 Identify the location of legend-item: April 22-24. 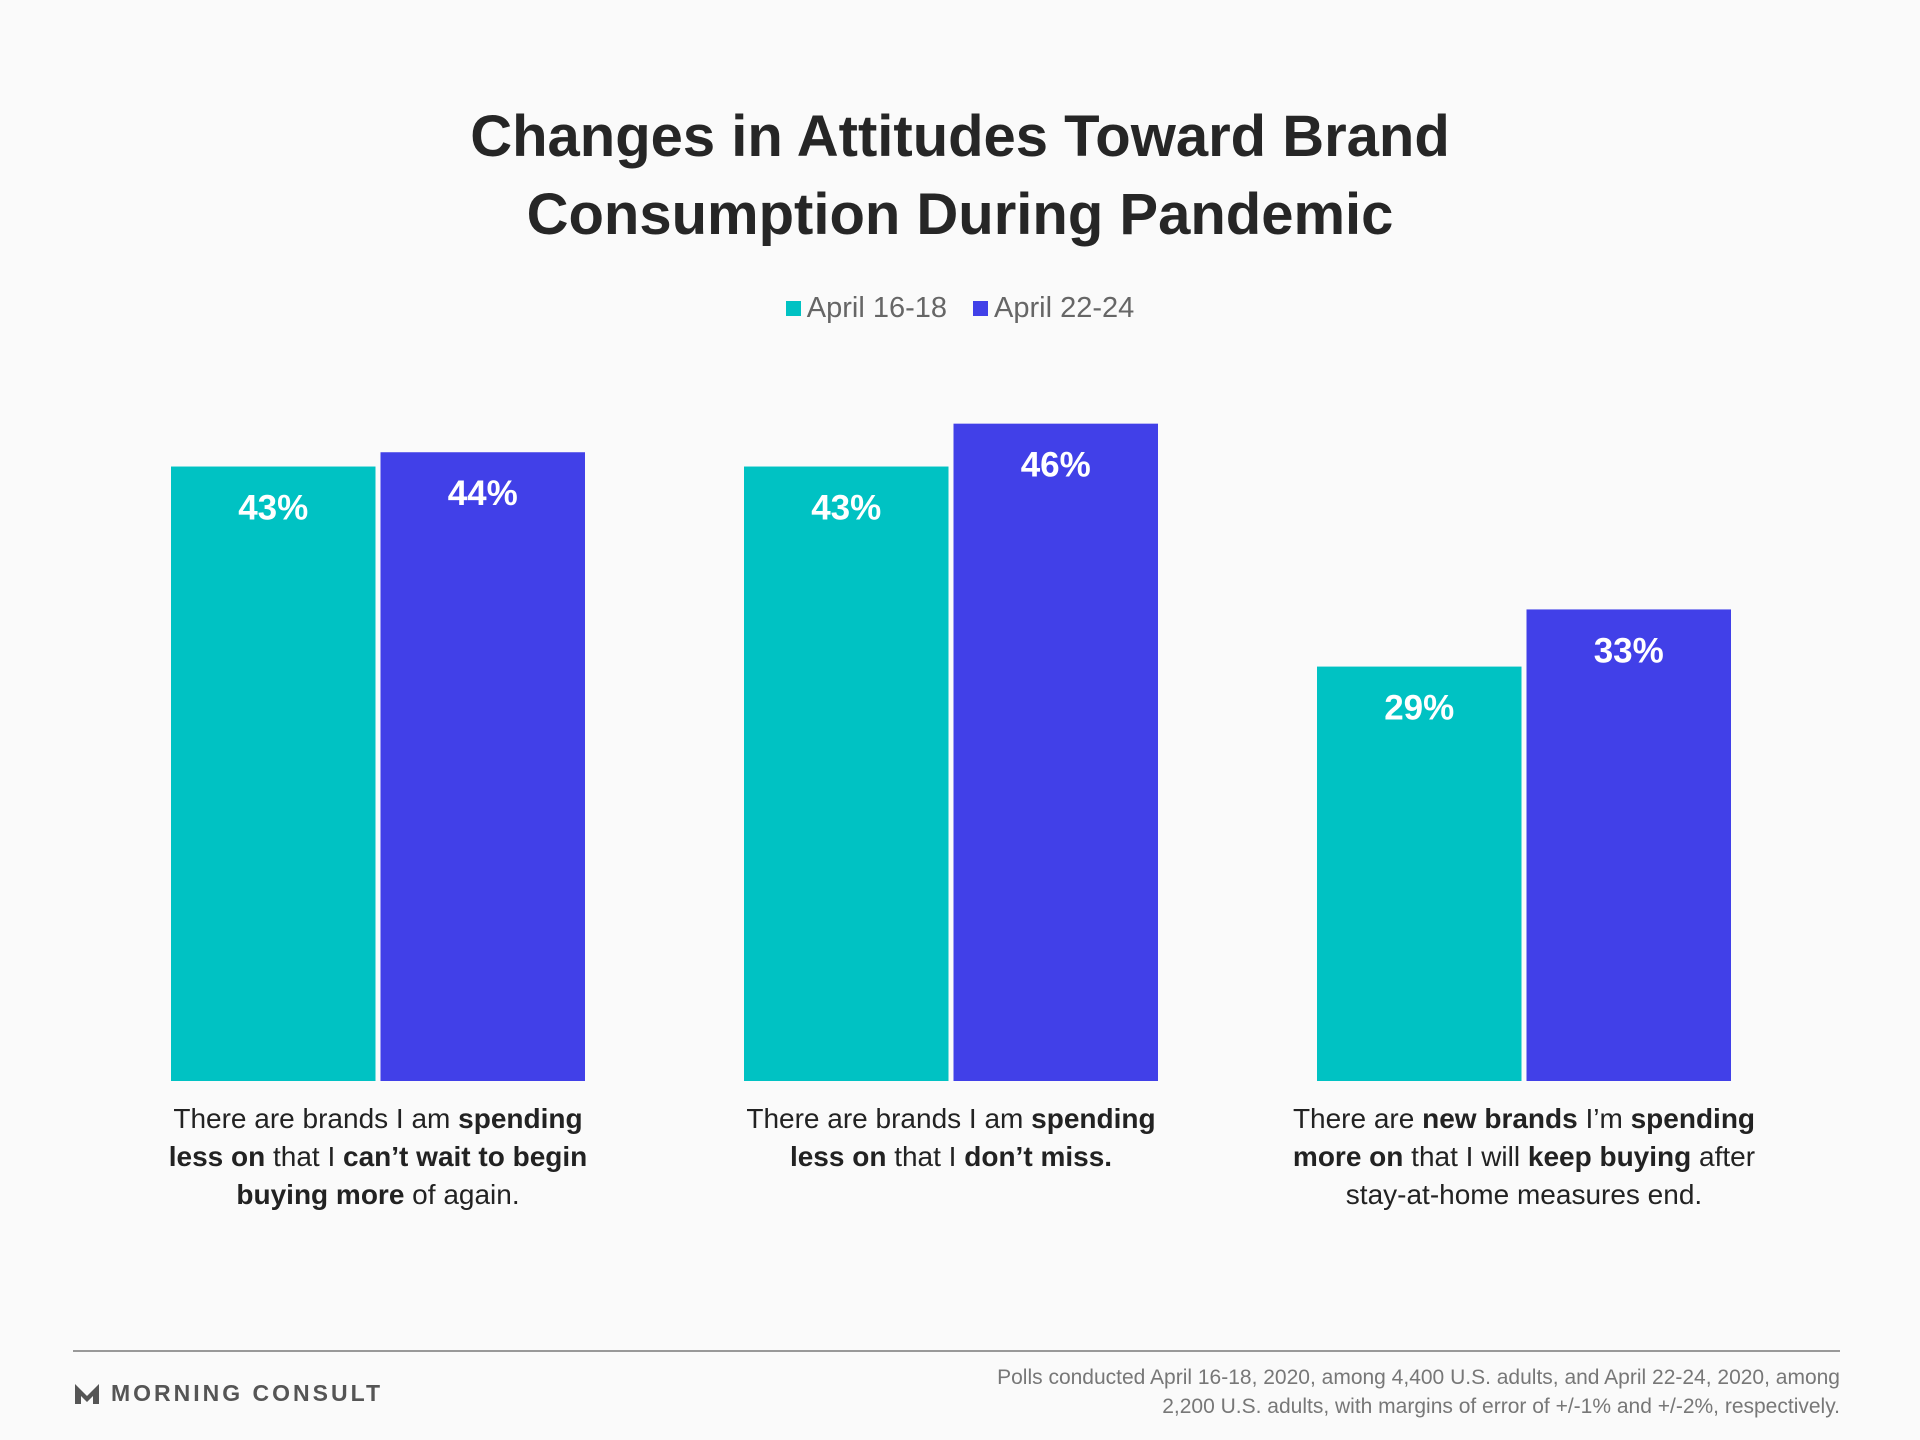
(1053, 308).